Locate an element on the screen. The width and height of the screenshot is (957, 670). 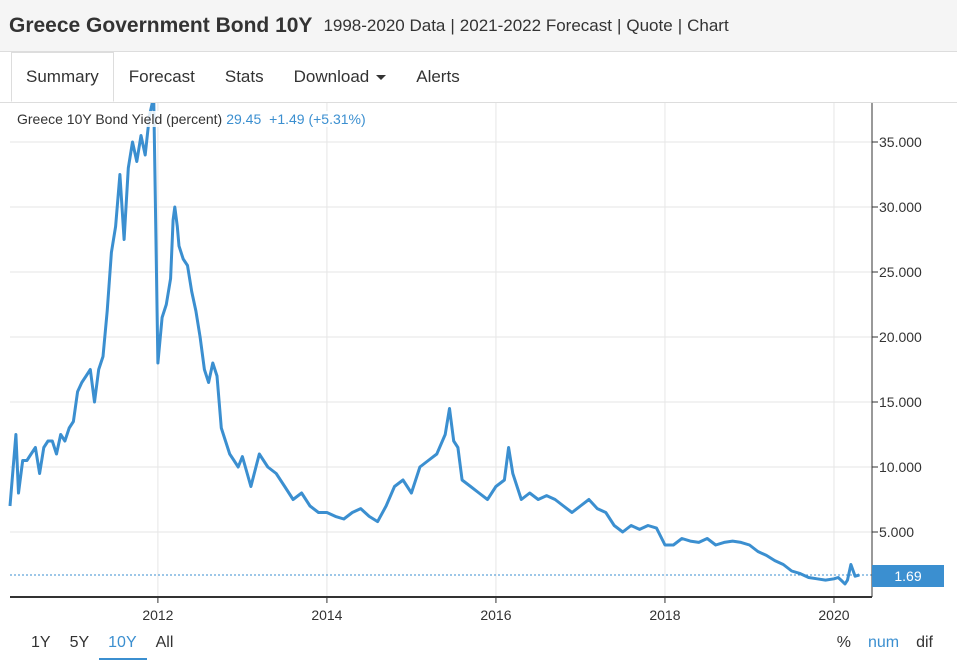
y-tick-label: 10.000 is located at coordinates (900, 467).